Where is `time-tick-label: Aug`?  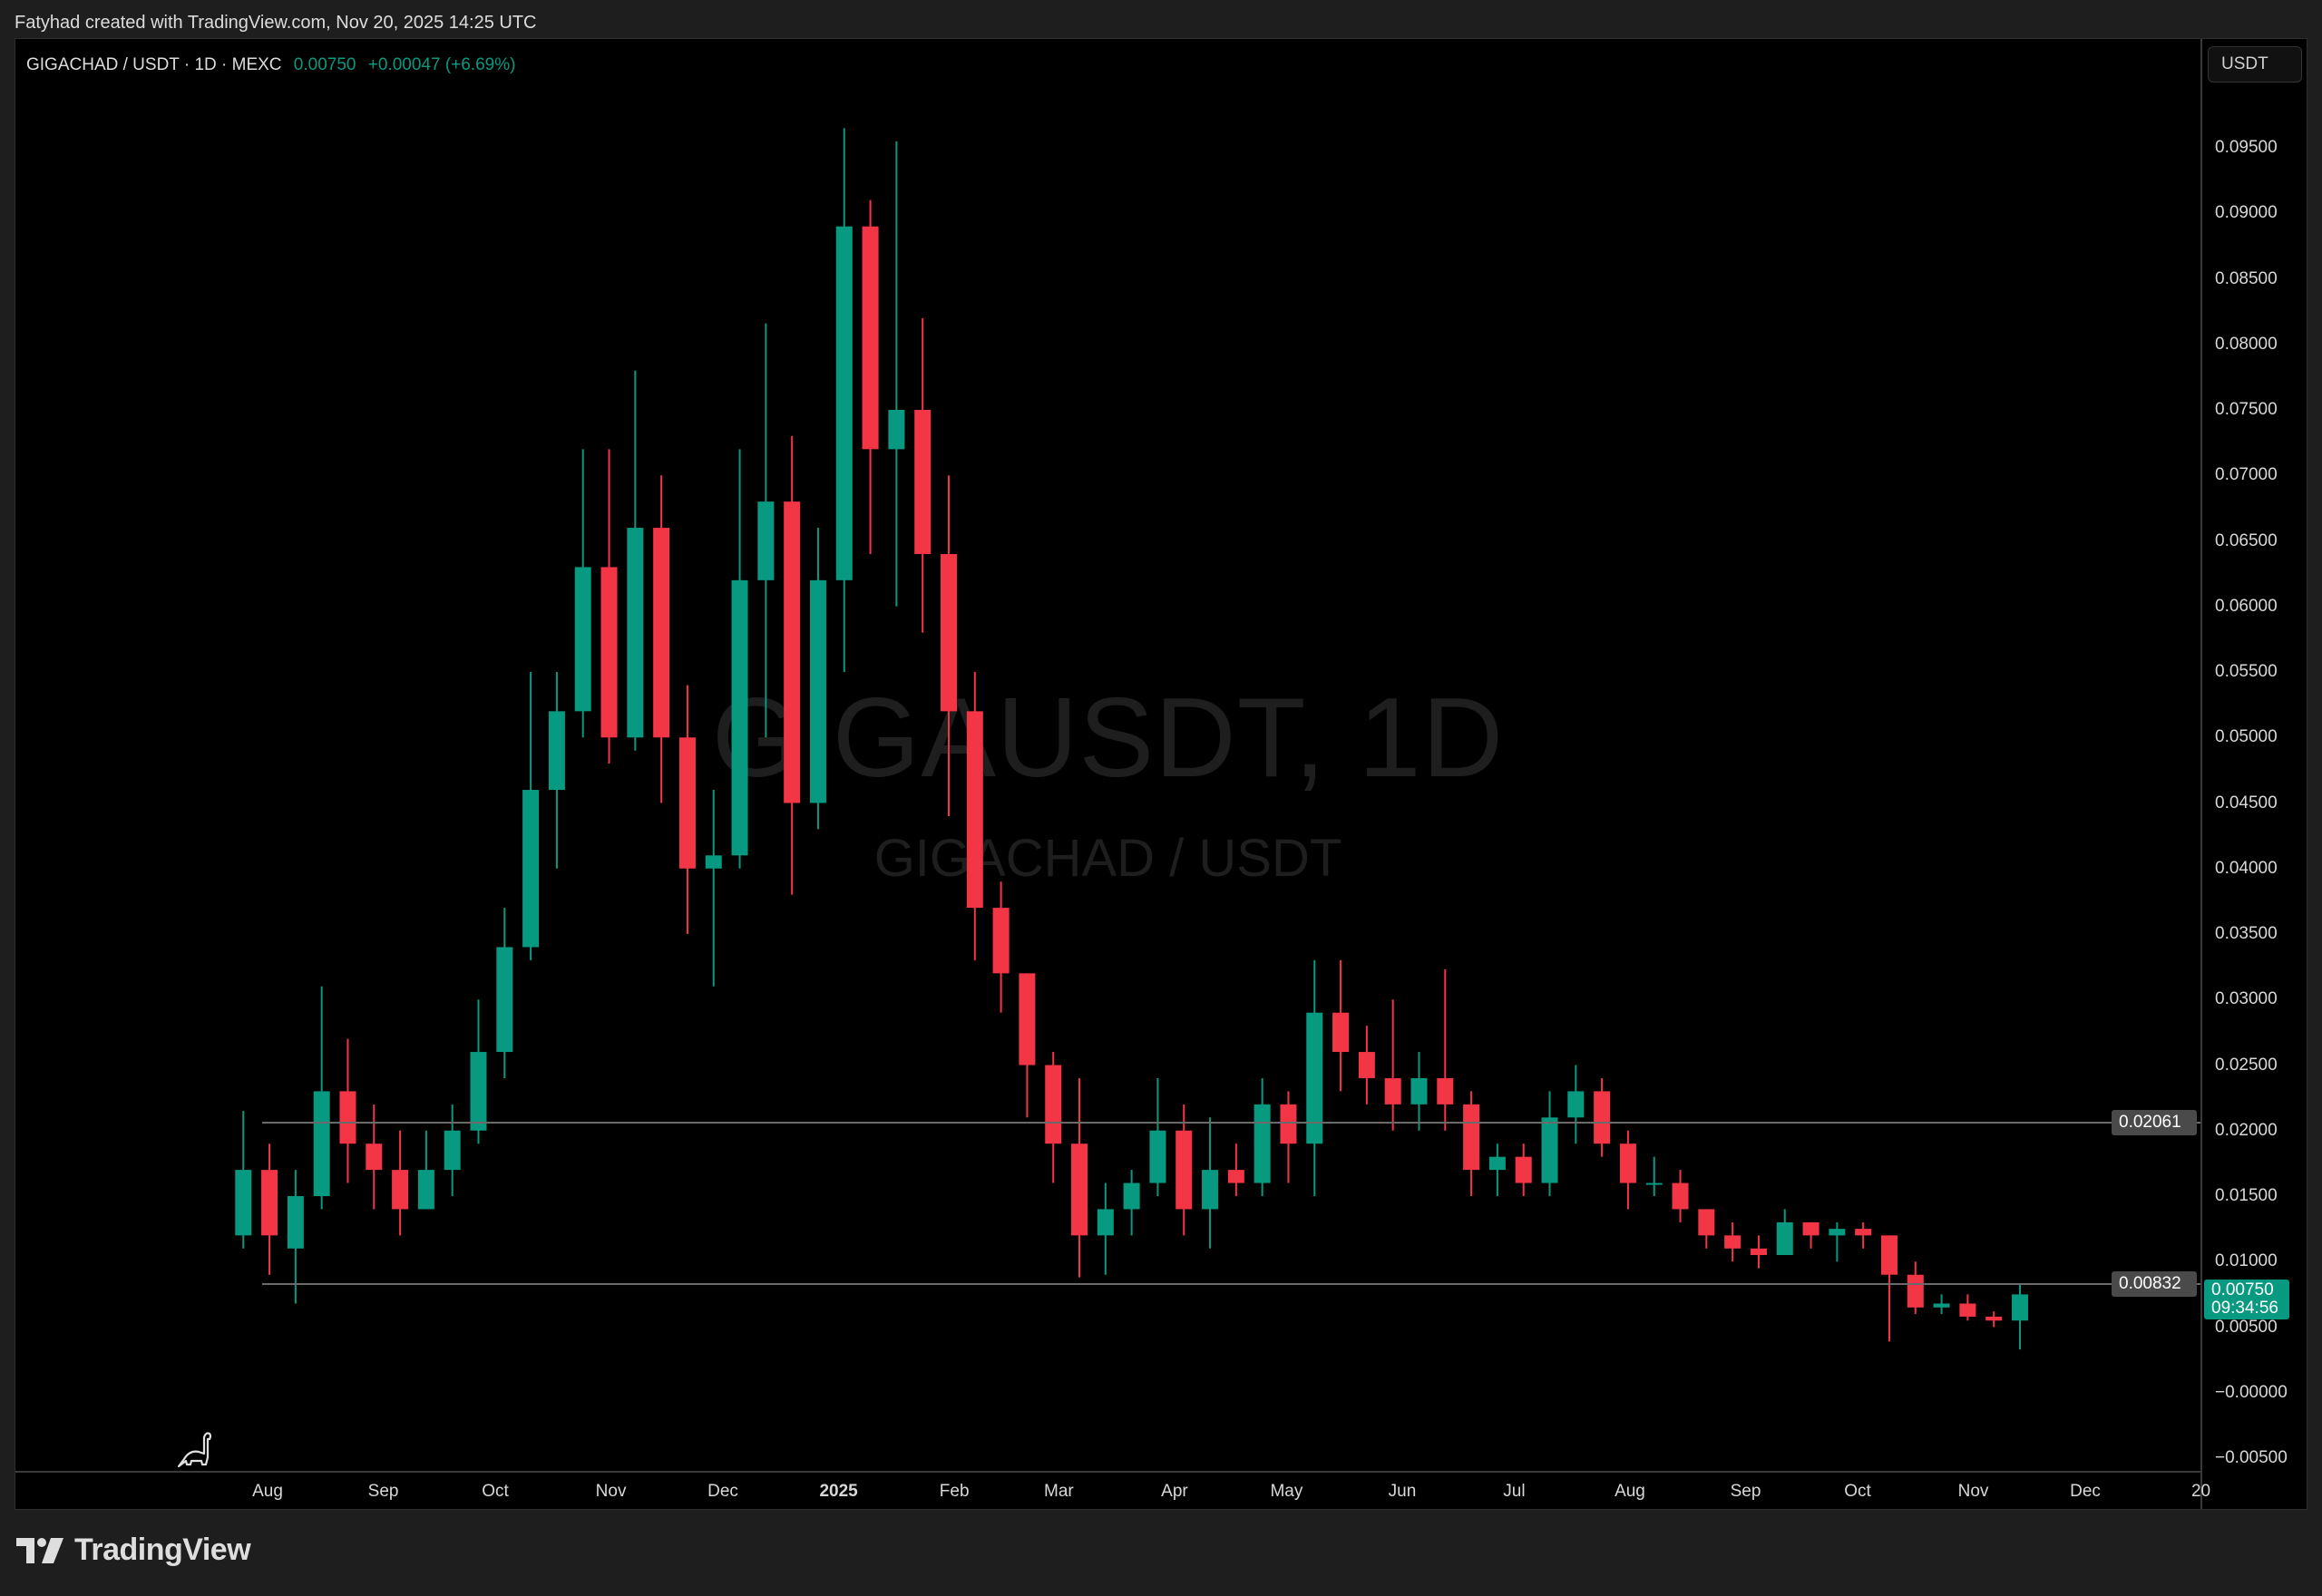
time-tick-label: Aug is located at coordinates (267, 1491).